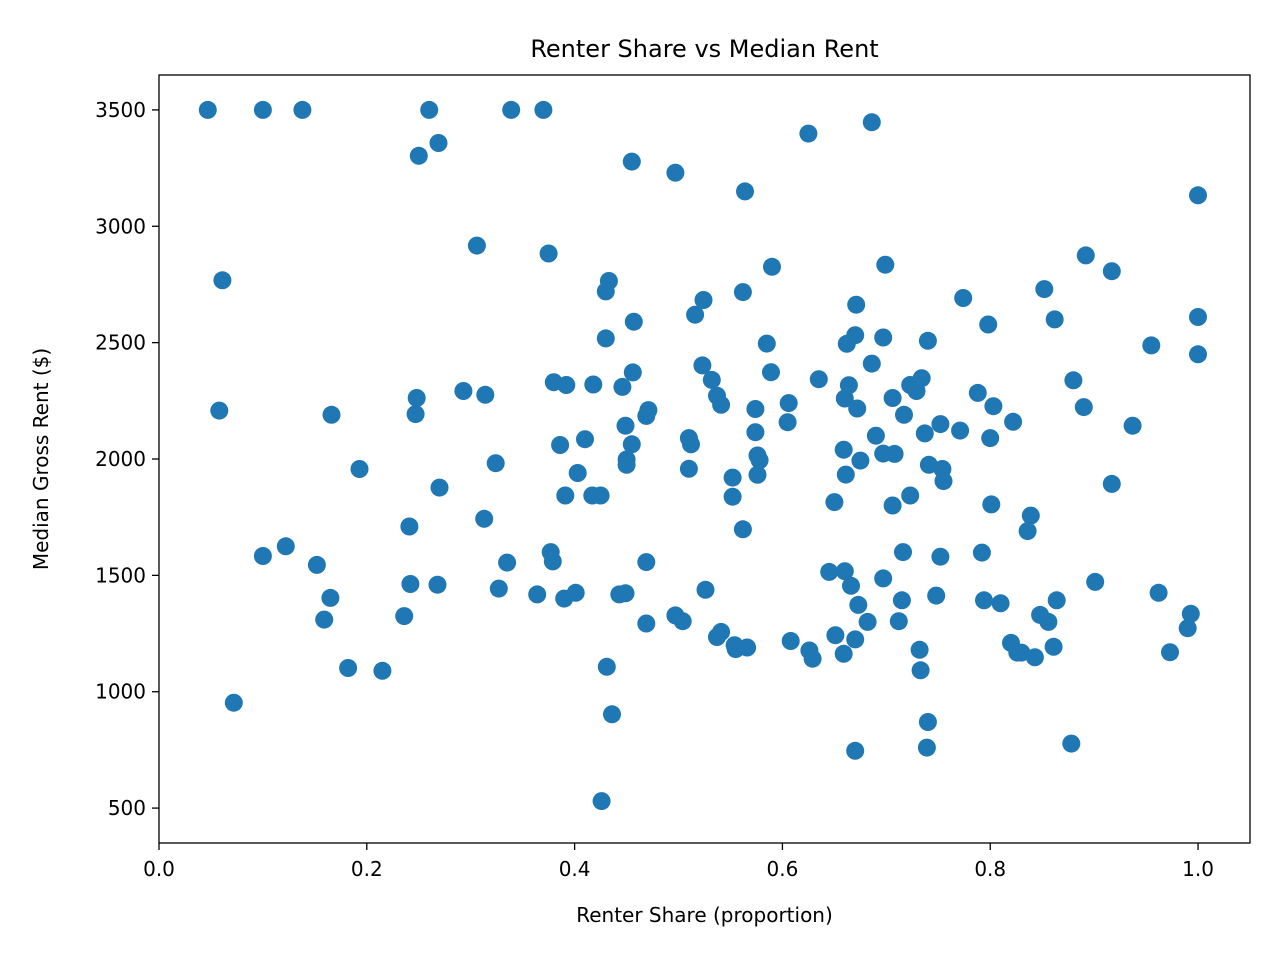 The width and height of the screenshot is (1280, 960). What do you see at coordinates (120, 459) in the screenshot?
I see `y-tick-label: 2000` at bounding box center [120, 459].